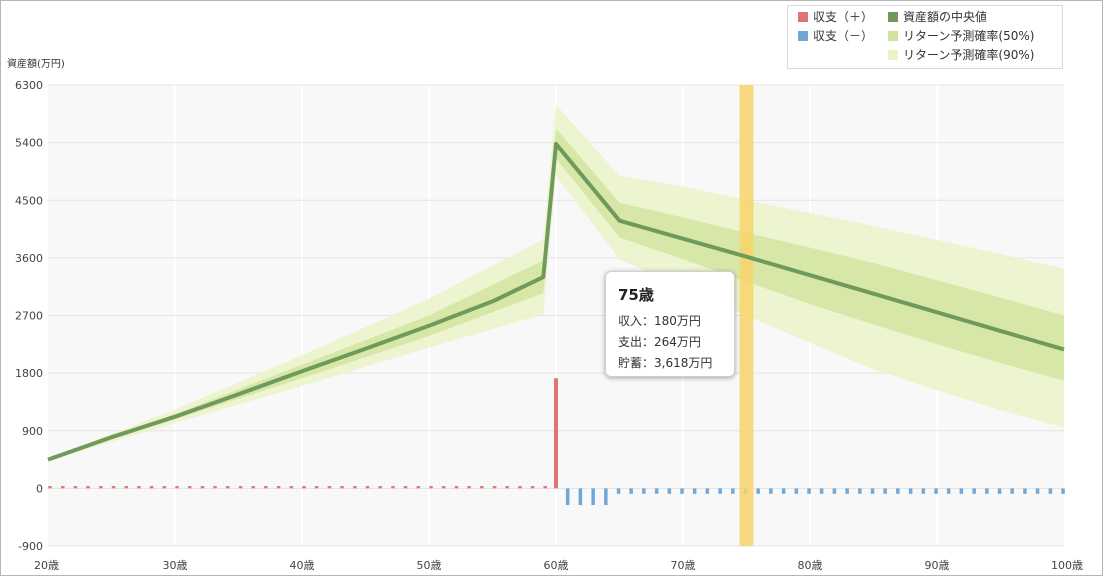  What do you see at coordinates (30, 546) in the screenshot?
I see `y-tick-label: -900` at bounding box center [30, 546].